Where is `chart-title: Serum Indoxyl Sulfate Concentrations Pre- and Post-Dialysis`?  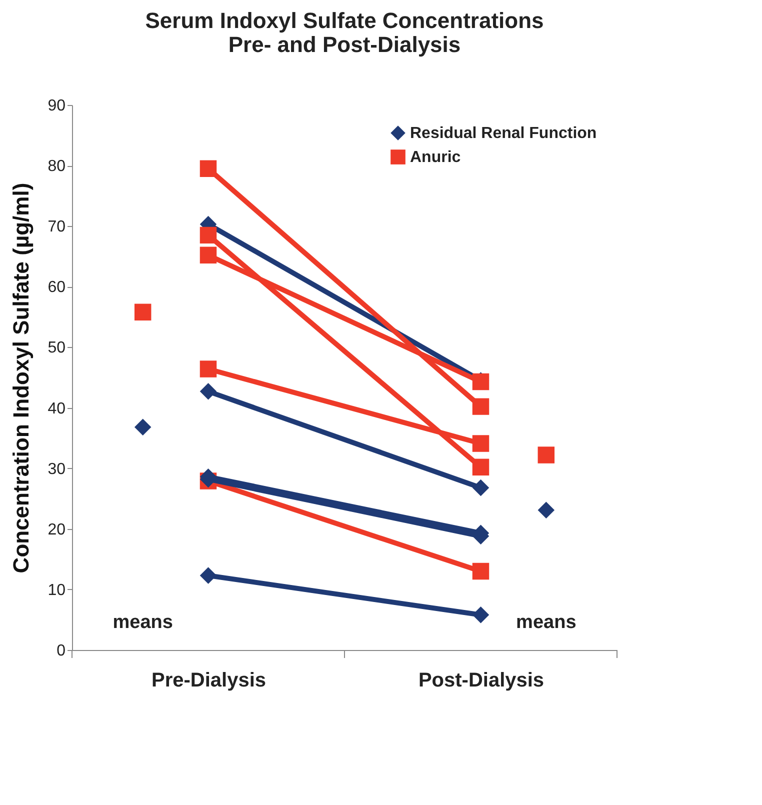 chart-title: Serum Indoxyl Sulfate Concentrations Pre- and Post-Dialysis is located at coordinates (344, 32).